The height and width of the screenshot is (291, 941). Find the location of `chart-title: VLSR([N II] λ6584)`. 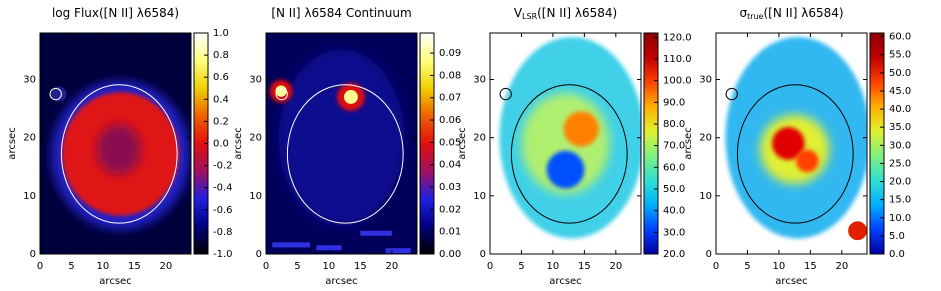

chart-title: VLSR([N II] λ6584) is located at coordinates (565, 13).